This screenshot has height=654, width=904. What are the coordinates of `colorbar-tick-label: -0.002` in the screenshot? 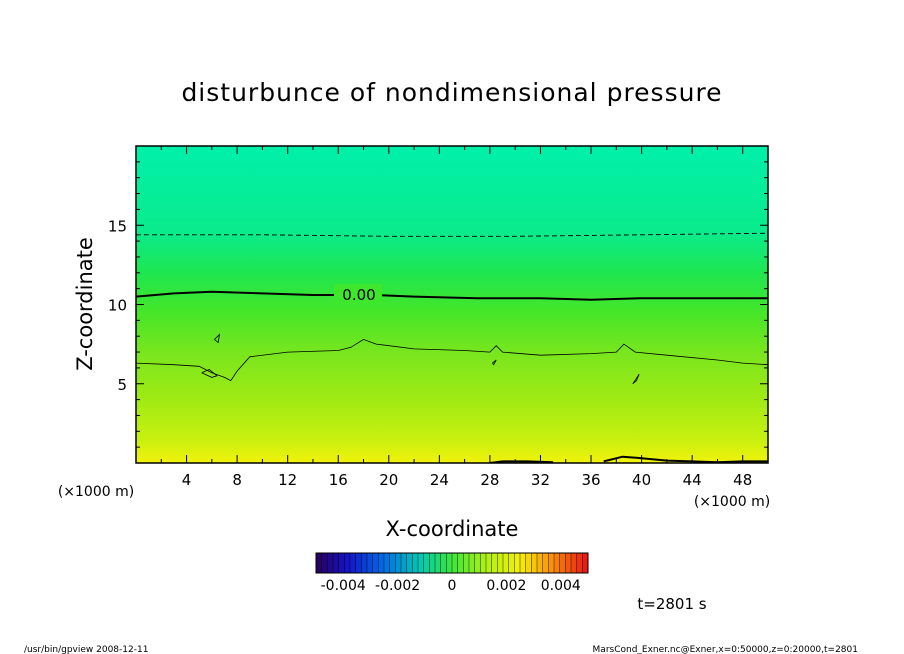 It's located at (397, 586).